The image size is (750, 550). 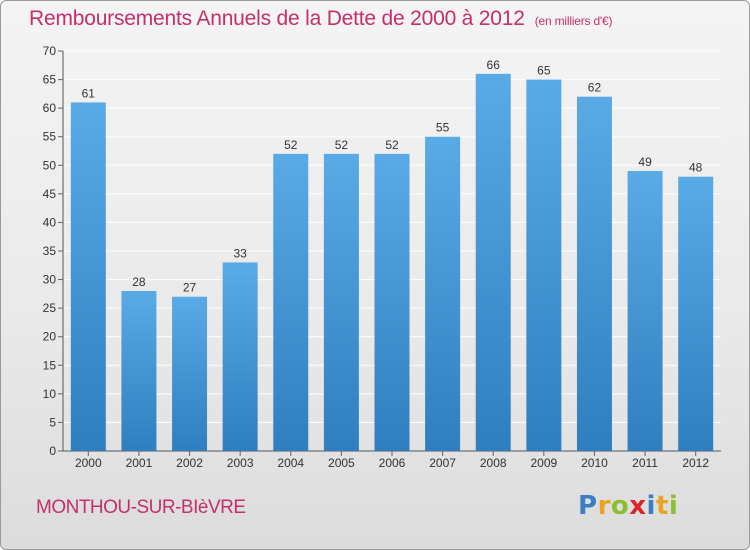 What do you see at coordinates (240, 463) in the screenshot?
I see `x-tick-label: 2003` at bounding box center [240, 463].